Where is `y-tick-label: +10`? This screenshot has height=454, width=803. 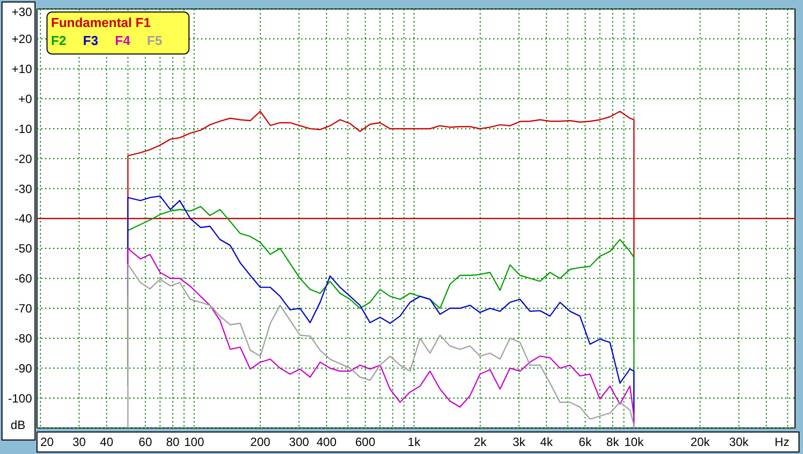
y-tick-label: +10 is located at coordinates (22, 69).